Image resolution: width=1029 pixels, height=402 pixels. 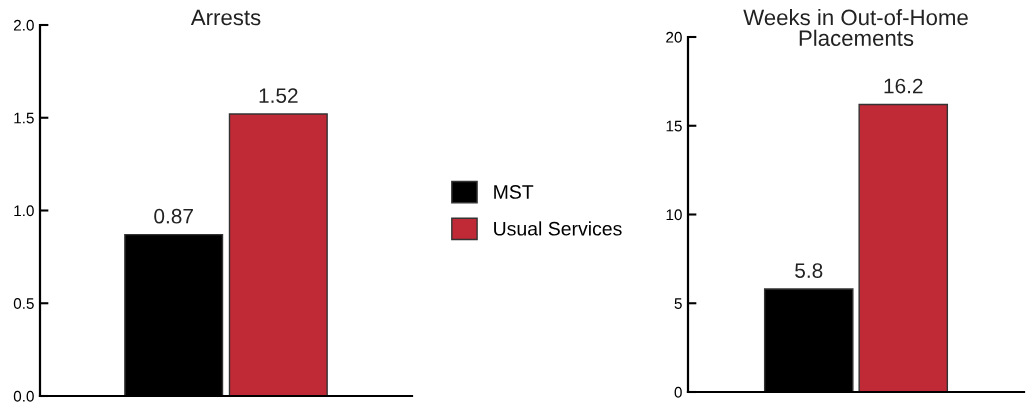 I want to click on data-label: 5.8, so click(x=809, y=270).